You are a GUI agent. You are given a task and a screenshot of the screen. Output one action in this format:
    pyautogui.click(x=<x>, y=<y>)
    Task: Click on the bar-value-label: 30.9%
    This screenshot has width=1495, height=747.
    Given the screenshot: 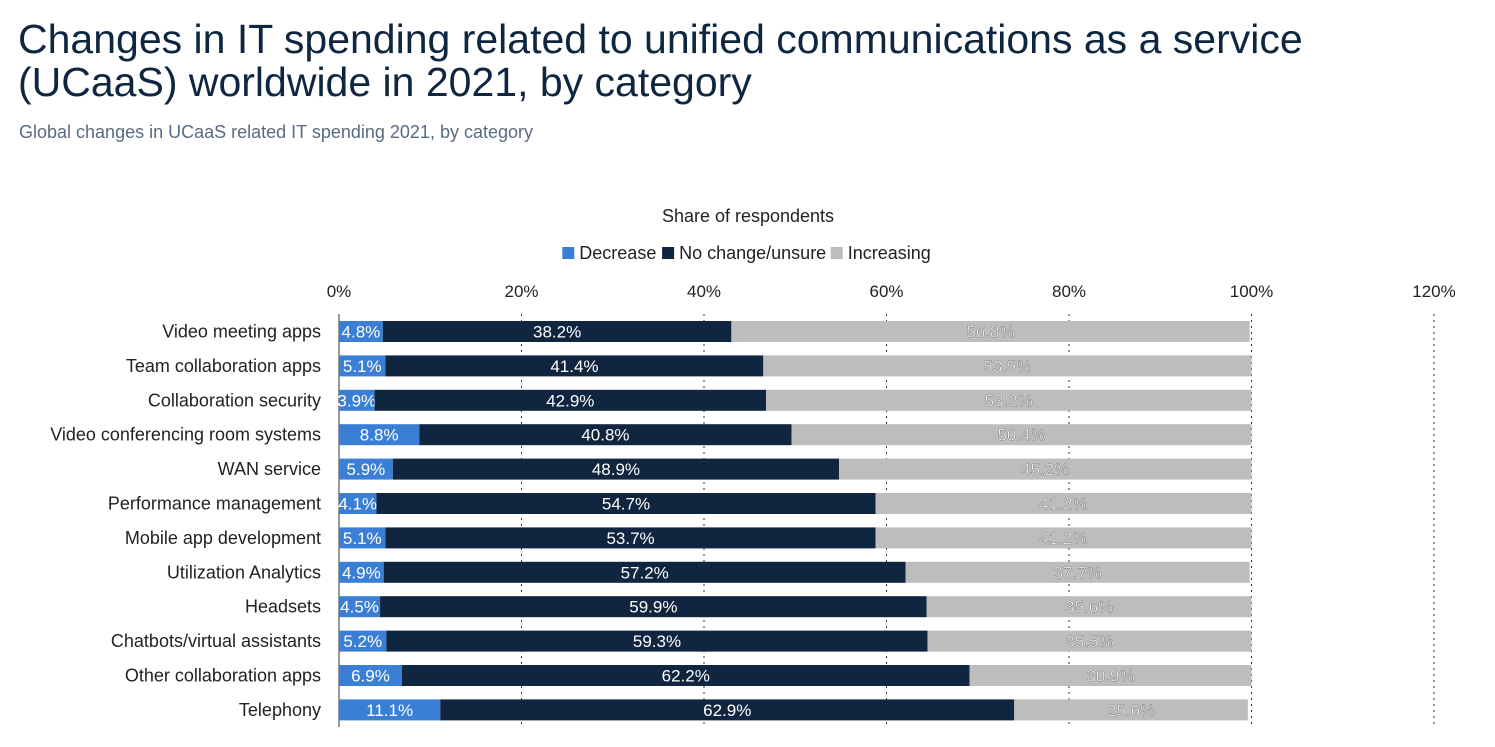 What is the action you would take?
    pyautogui.click(x=1110, y=676)
    